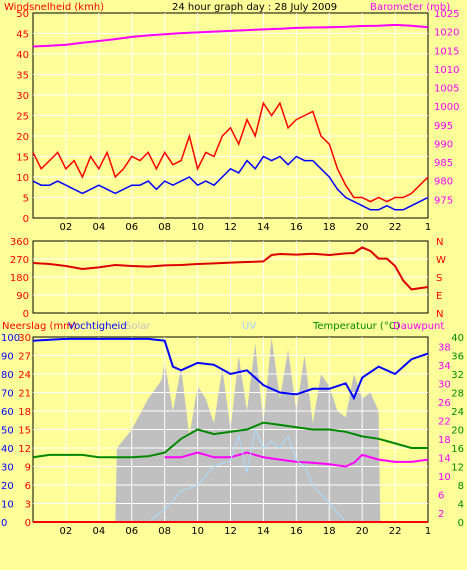 The image size is (467, 570). Describe the element at coordinates (10, 338) in the screenshot. I see `humidity-tick-label: 100` at that location.